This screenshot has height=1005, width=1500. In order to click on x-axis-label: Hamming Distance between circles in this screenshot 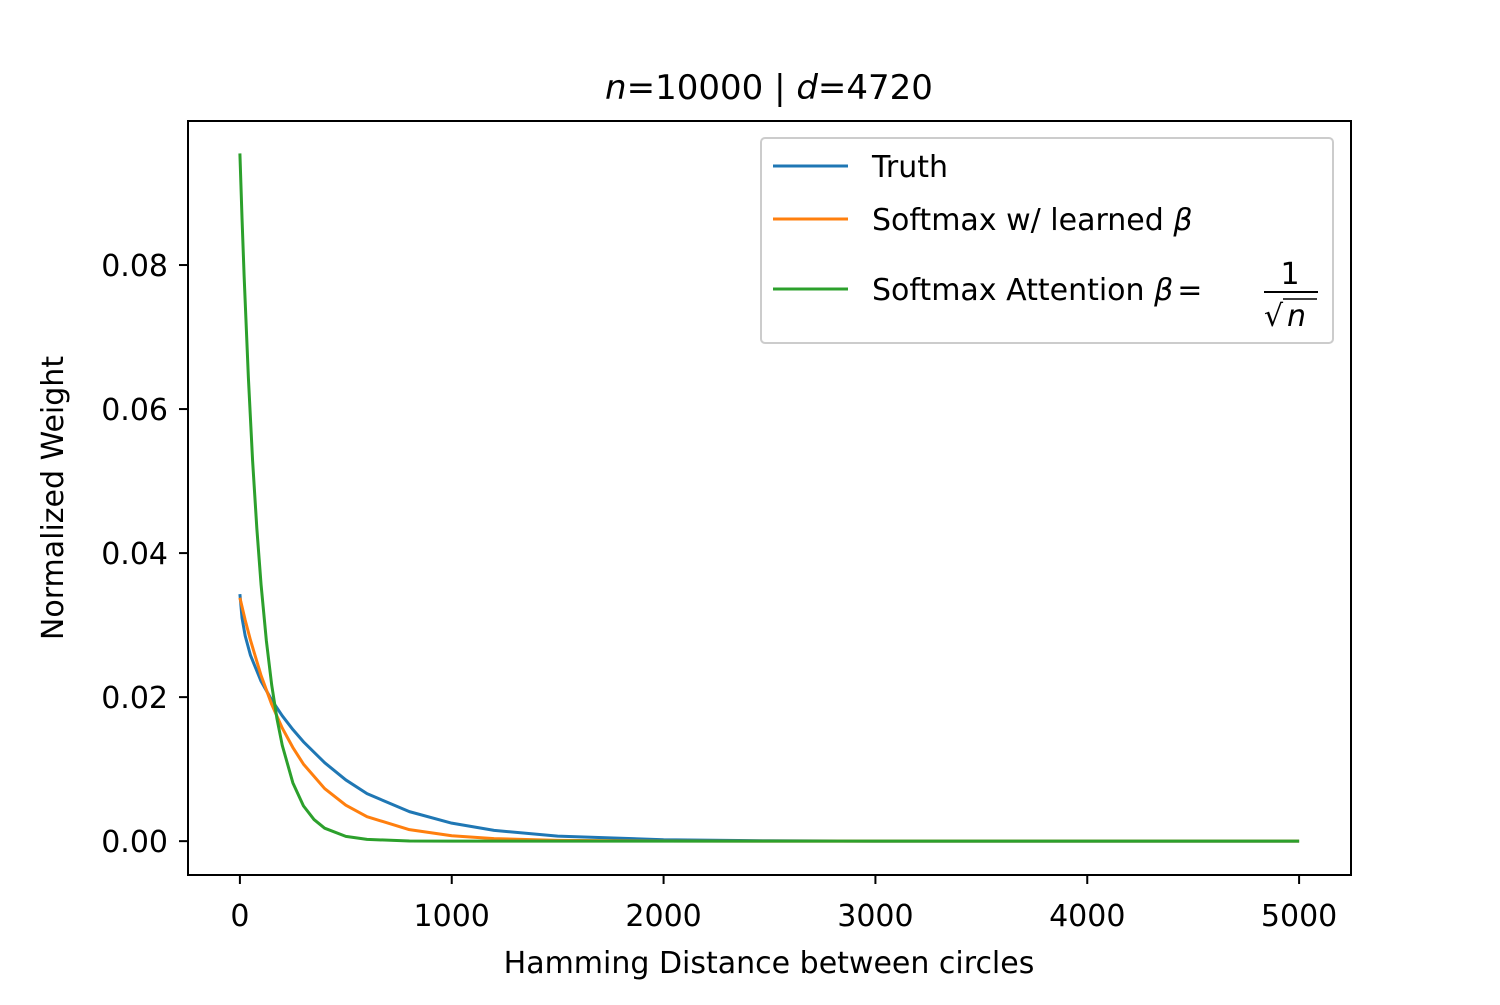, I will do `click(769, 963)`.